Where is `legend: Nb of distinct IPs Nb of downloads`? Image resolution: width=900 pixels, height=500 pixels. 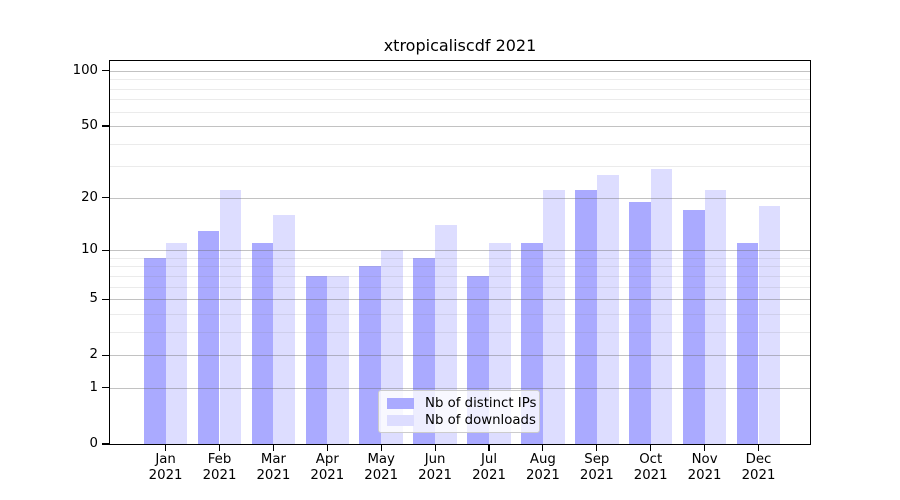
legend: Nb of distinct IPs Nb of downloads is located at coordinates (459, 411).